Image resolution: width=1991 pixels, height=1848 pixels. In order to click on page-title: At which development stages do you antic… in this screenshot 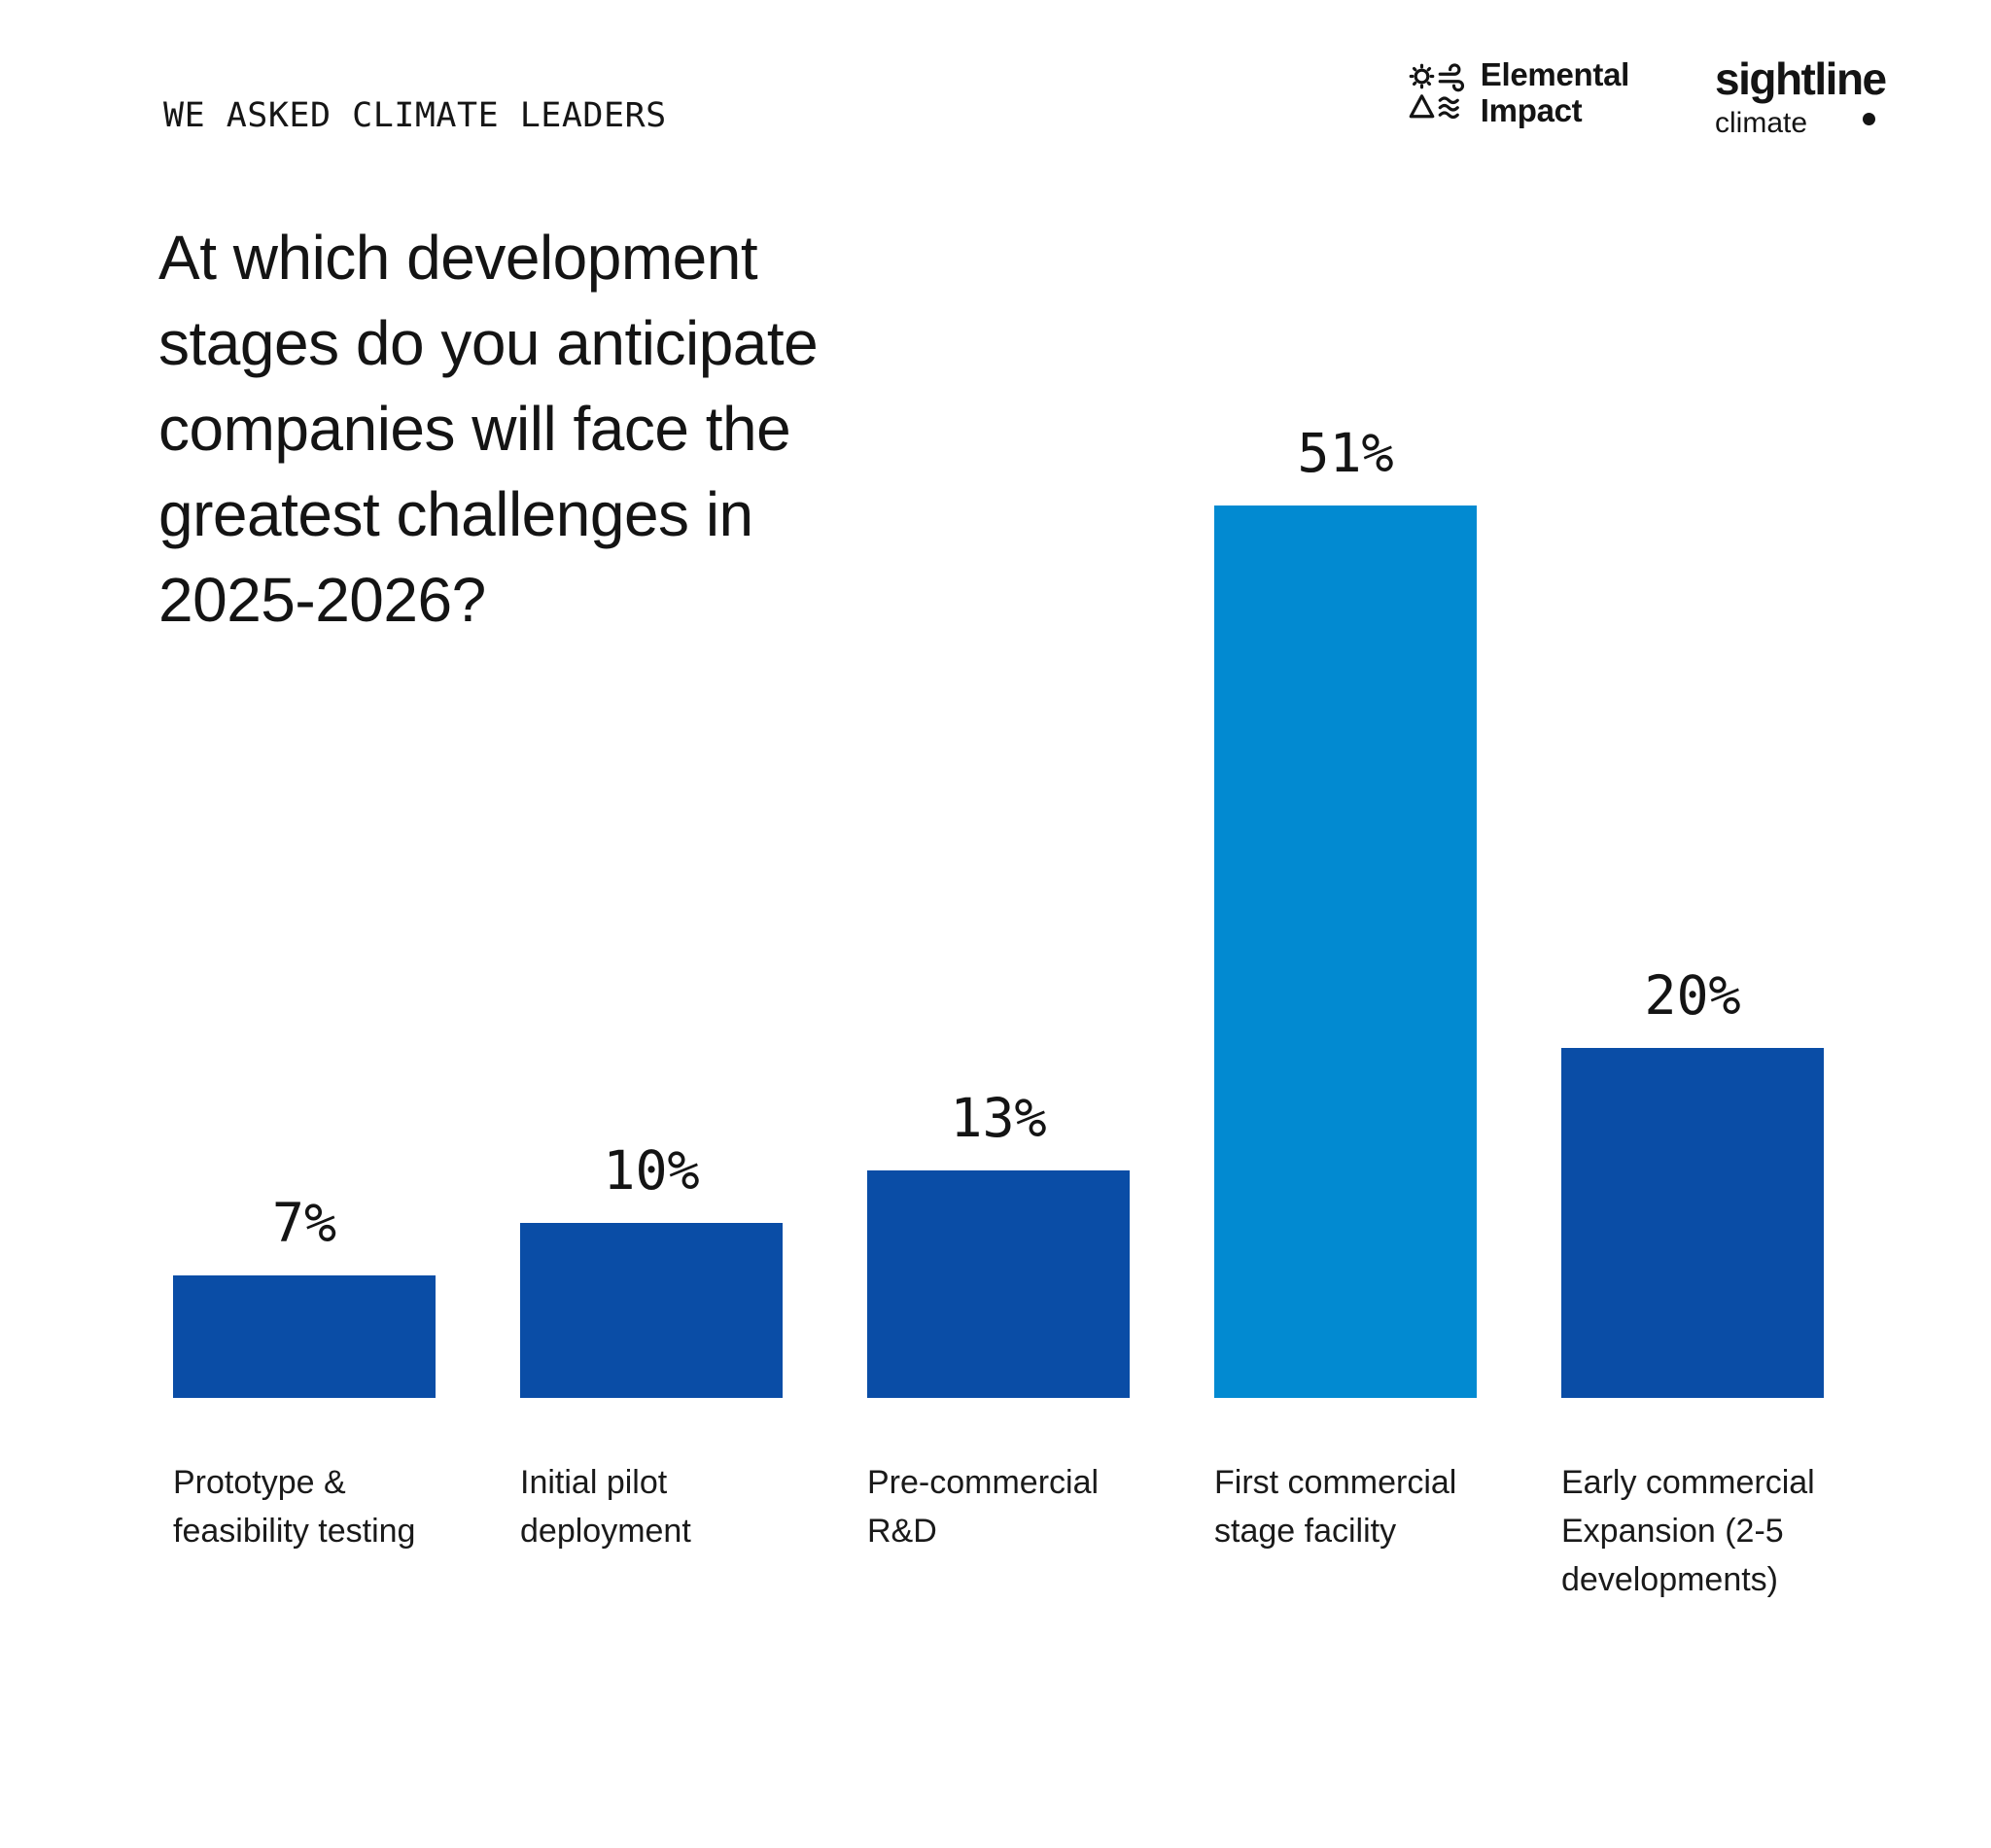, I will do `click(489, 428)`.